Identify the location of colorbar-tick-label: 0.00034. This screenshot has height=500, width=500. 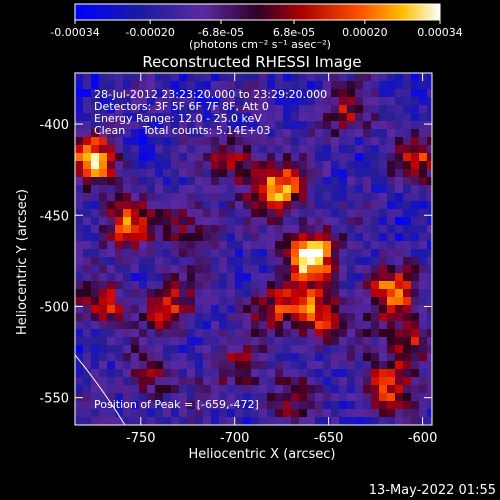
(440, 32).